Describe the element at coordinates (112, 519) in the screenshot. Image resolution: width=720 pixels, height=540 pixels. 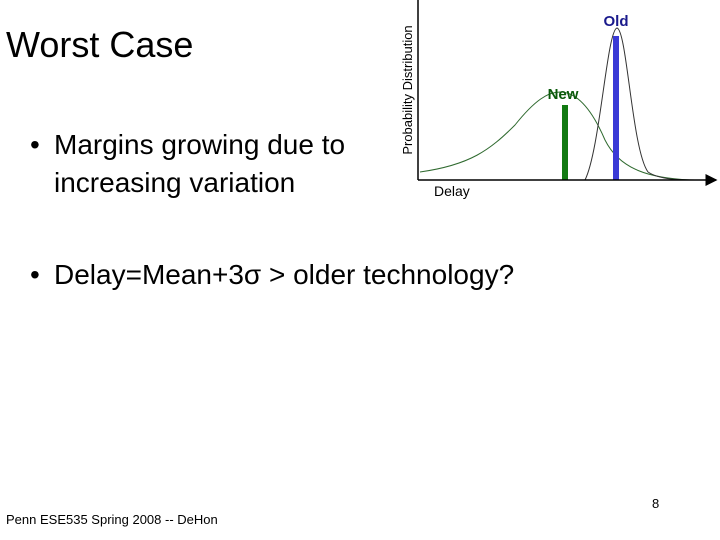
I see `footer: Penn ESE535 Spring 2008 -- DeHon` at that location.